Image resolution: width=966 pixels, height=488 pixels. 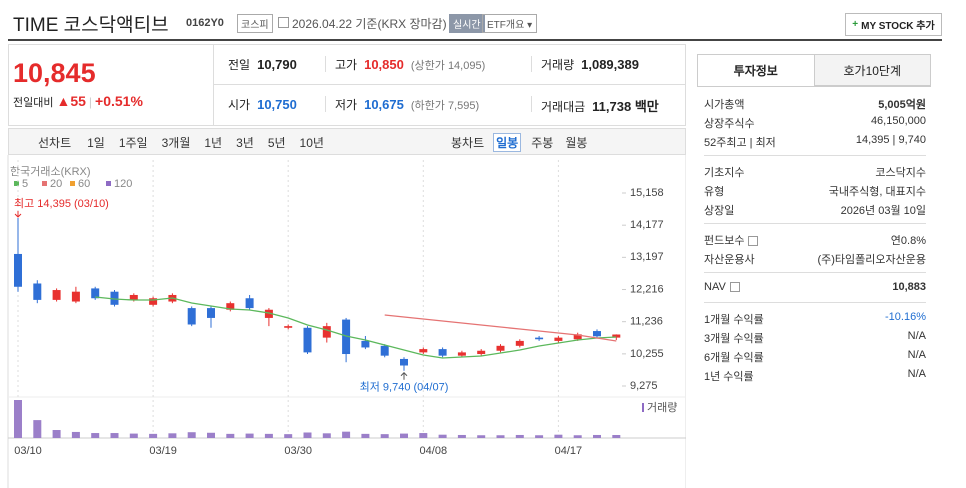 What do you see at coordinates (283, 22) in the screenshot?
I see `calendar-icon` at bounding box center [283, 22].